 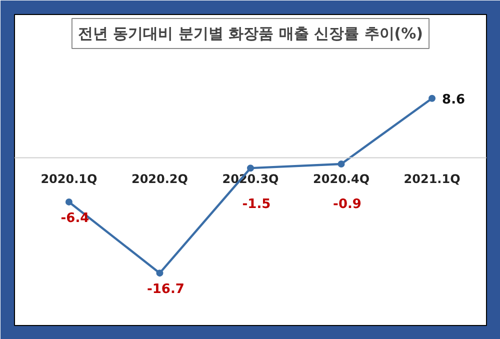 I want to click on data-label: -6.4, so click(x=75, y=218).